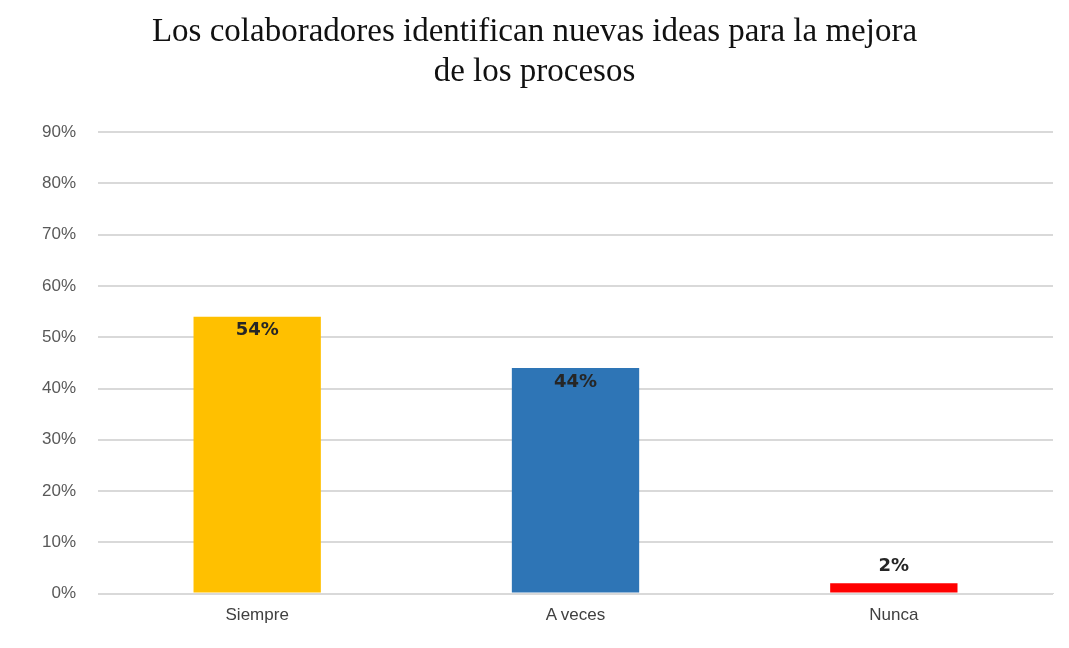  What do you see at coordinates (575, 380) in the screenshot?
I see `data-label: 44%` at bounding box center [575, 380].